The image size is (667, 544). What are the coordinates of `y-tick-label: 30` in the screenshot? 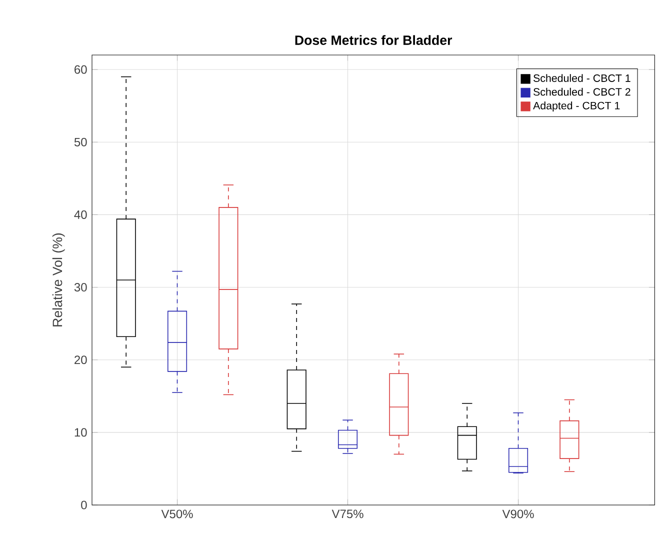 It's located at (80, 287).